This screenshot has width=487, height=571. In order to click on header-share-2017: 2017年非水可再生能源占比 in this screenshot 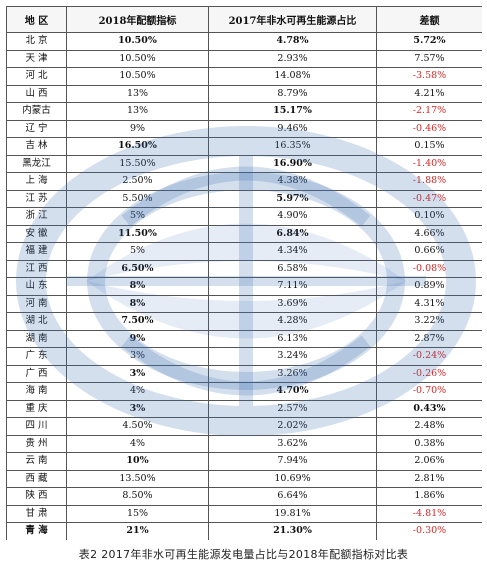, I will do `click(292, 19)`.